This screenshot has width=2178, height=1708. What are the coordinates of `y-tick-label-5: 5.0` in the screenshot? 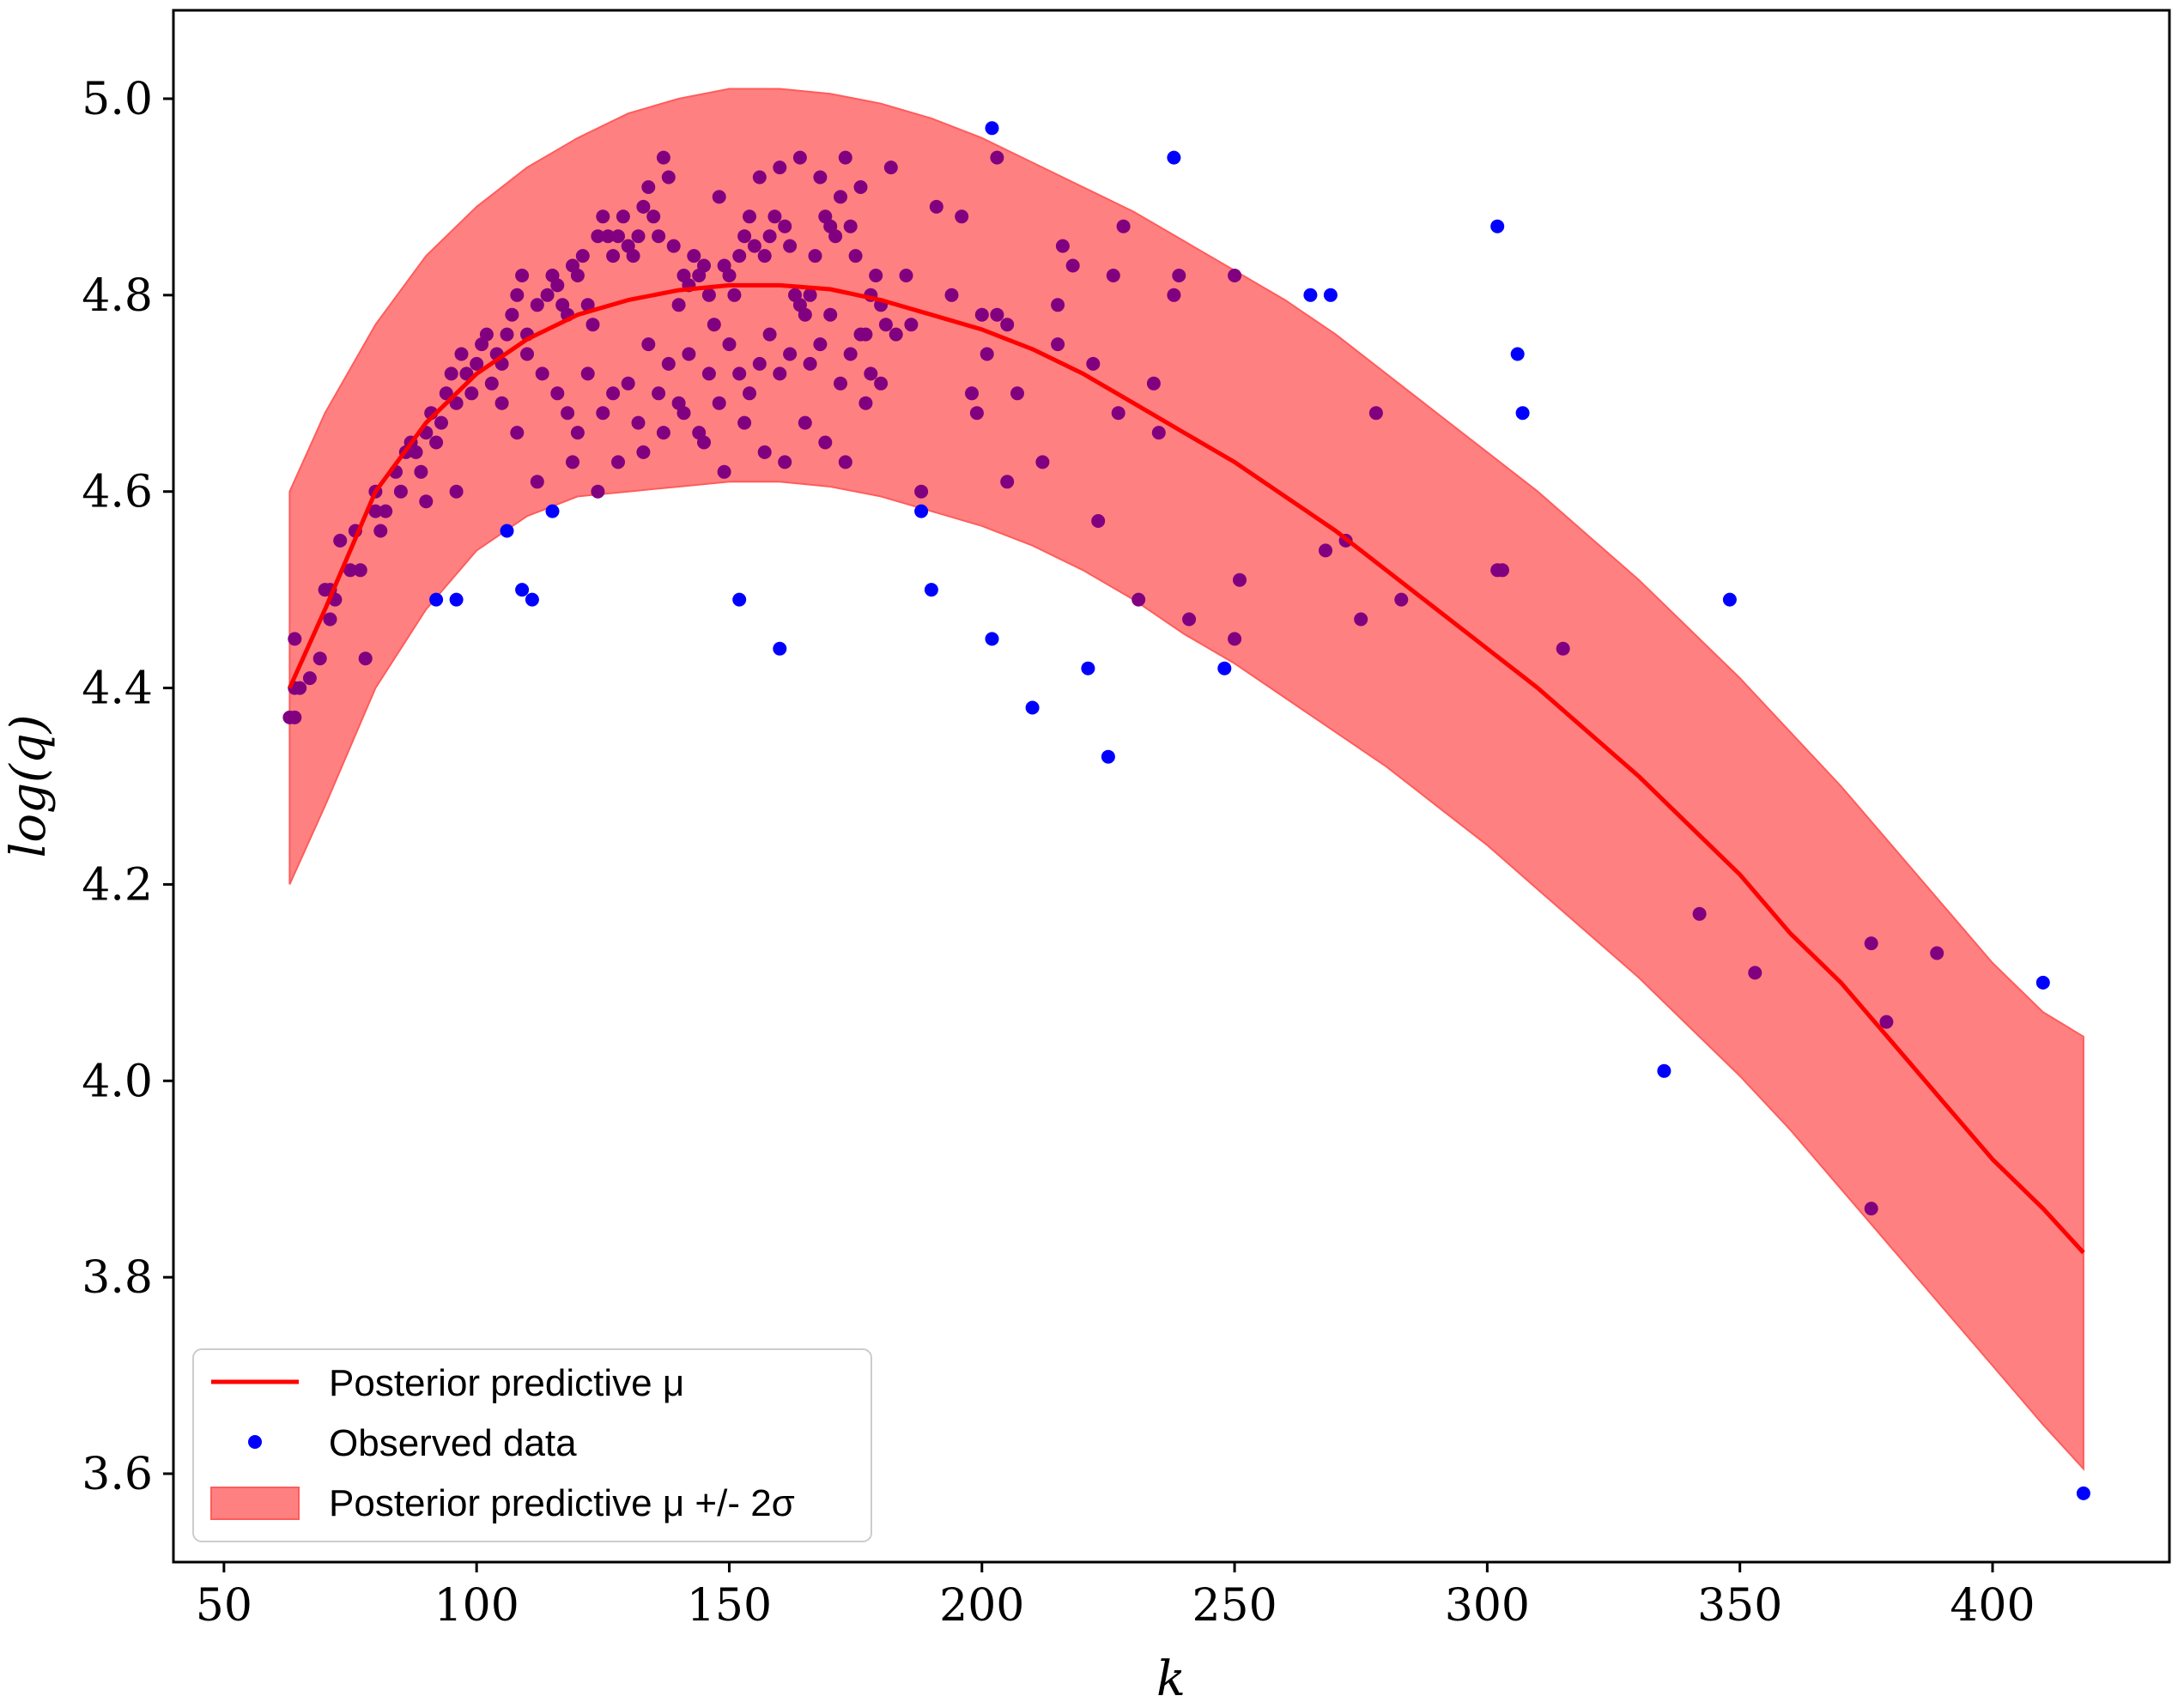 It's located at (117, 99).